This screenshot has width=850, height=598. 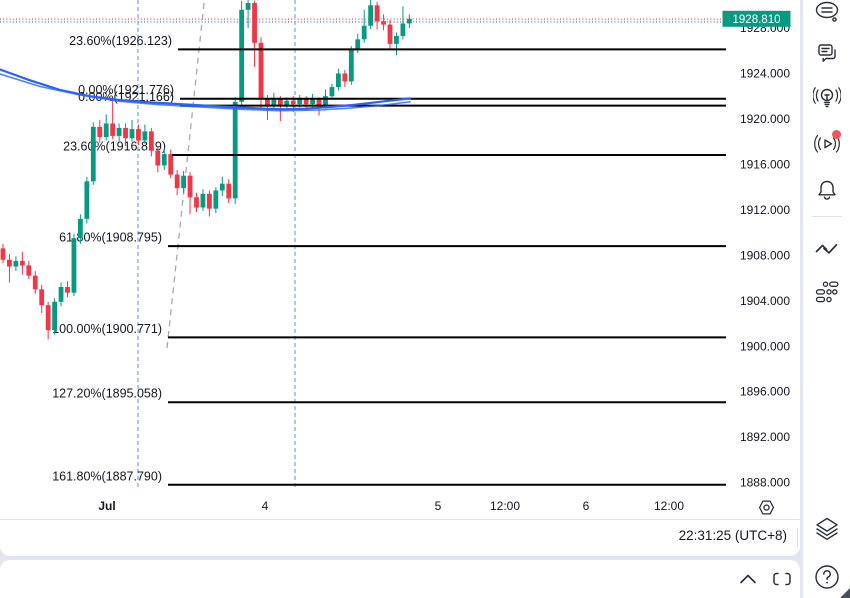 What do you see at coordinates (827, 11) in the screenshot?
I see `minds-cloud-icon` at bounding box center [827, 11].